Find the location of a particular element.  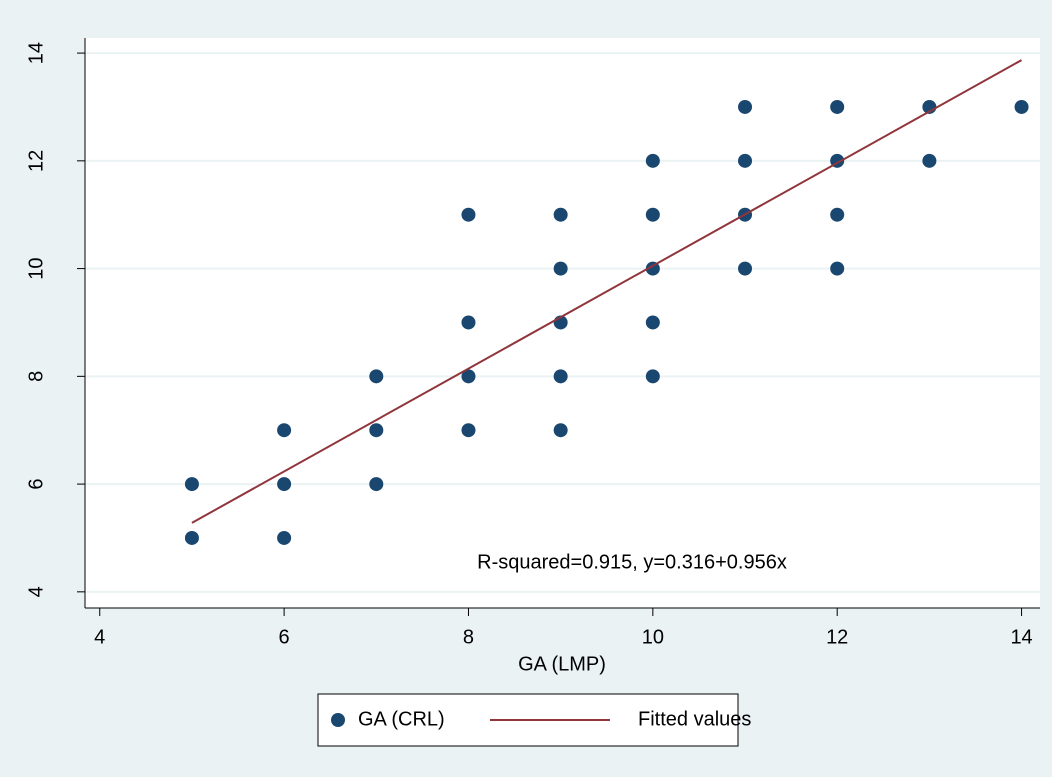

x-tick-label: 6 is located at coordinates (284, 637).